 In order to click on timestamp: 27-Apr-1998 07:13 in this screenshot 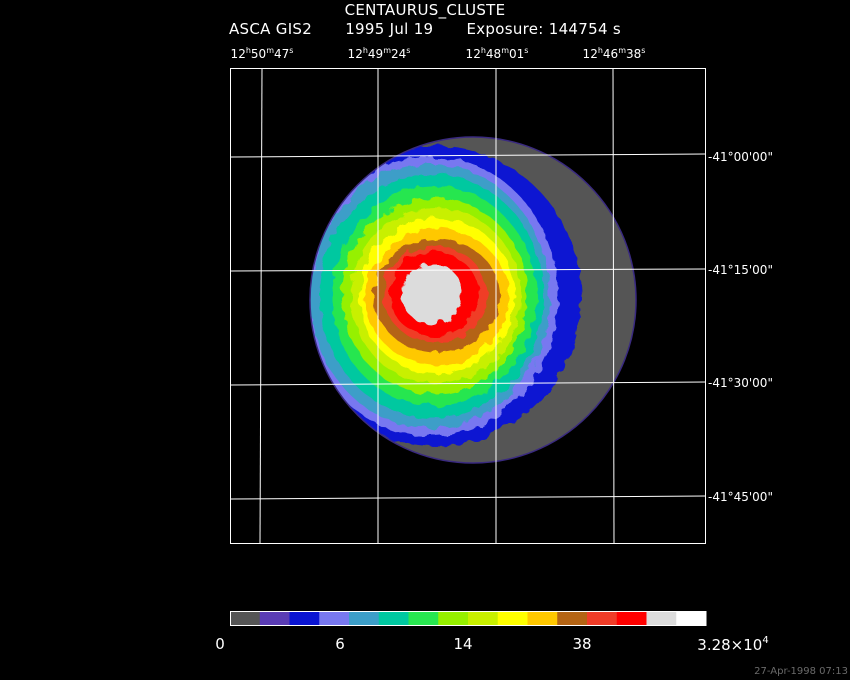, I will do `click(801, 671)`.